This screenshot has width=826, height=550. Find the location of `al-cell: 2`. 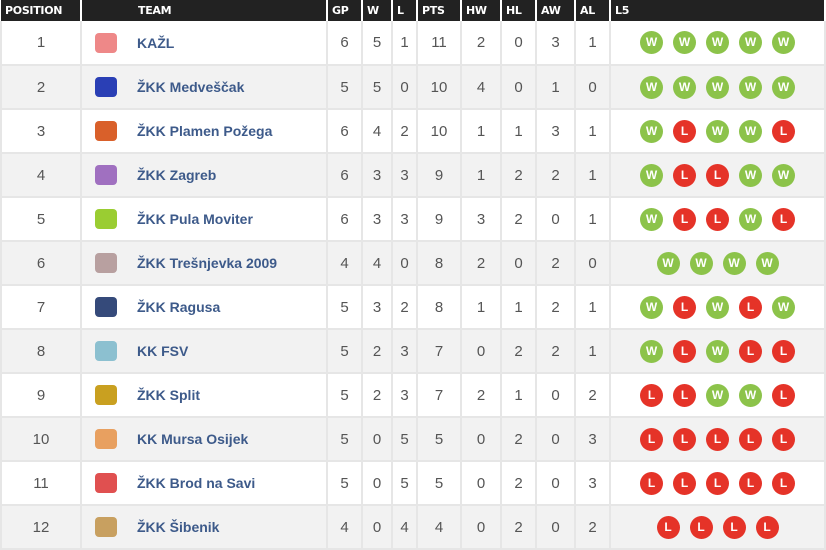

al-cell: 2 is located at coordinates (592, 527).